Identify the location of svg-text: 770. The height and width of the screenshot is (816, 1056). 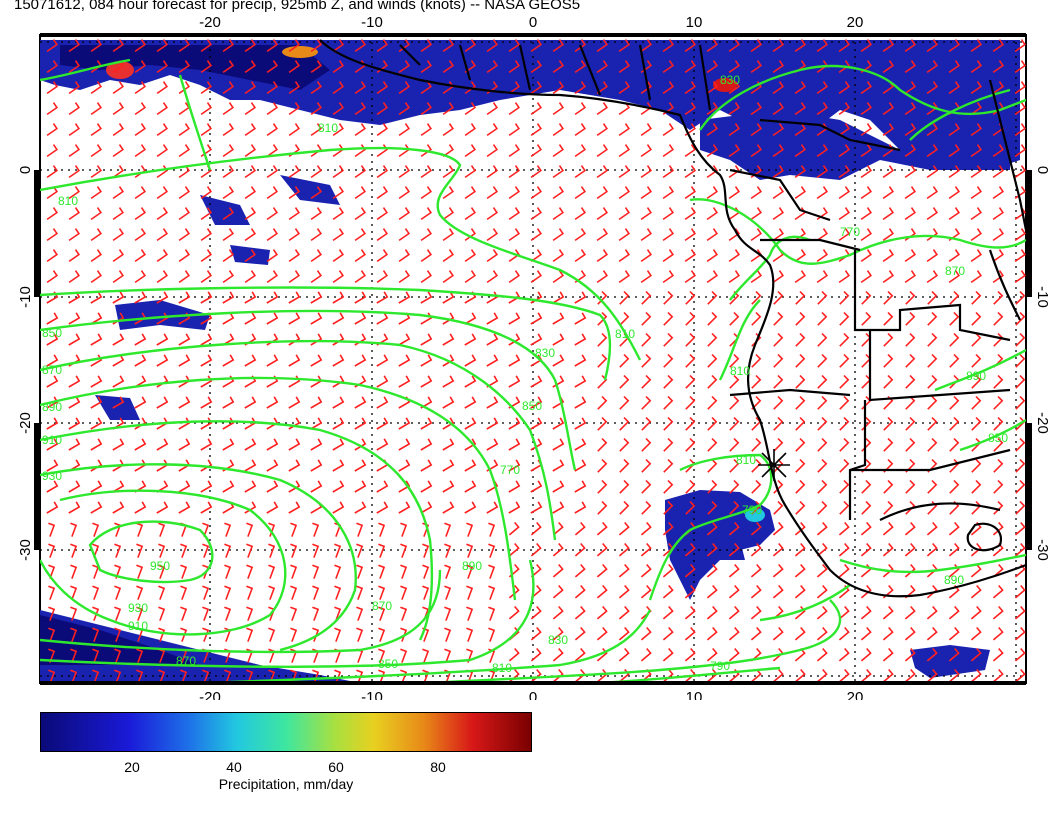
(510, 470).